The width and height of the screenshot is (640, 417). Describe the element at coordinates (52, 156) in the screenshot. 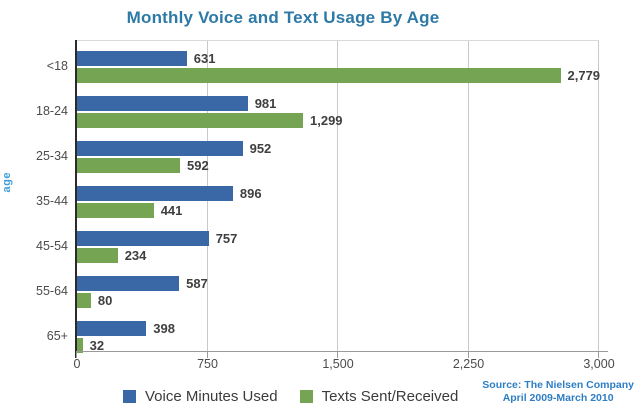

I see `age-category-label: 25-34` at that location.